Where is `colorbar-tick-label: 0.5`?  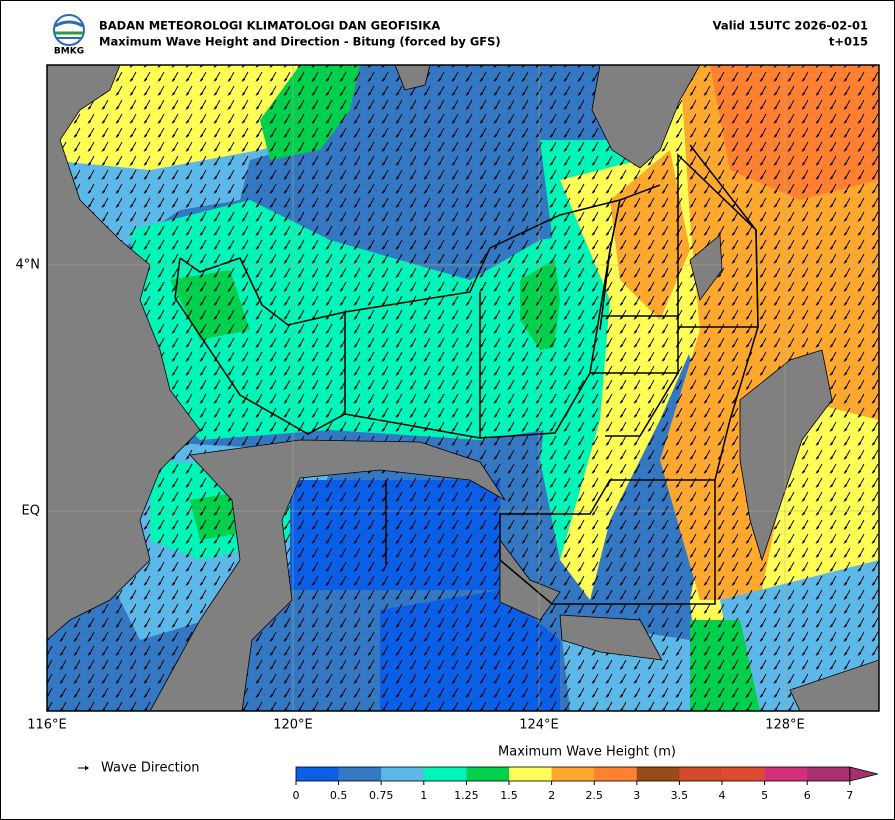
colorbar-tick-label: 0.5 is located at coordinates (339, 795).